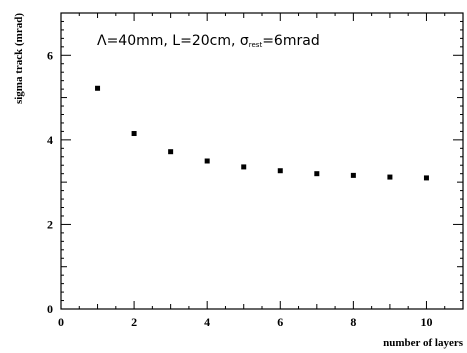 The width and height of the screenshot is (467, 353). I want to click on y-tick-label: 0, so click(50, 309).